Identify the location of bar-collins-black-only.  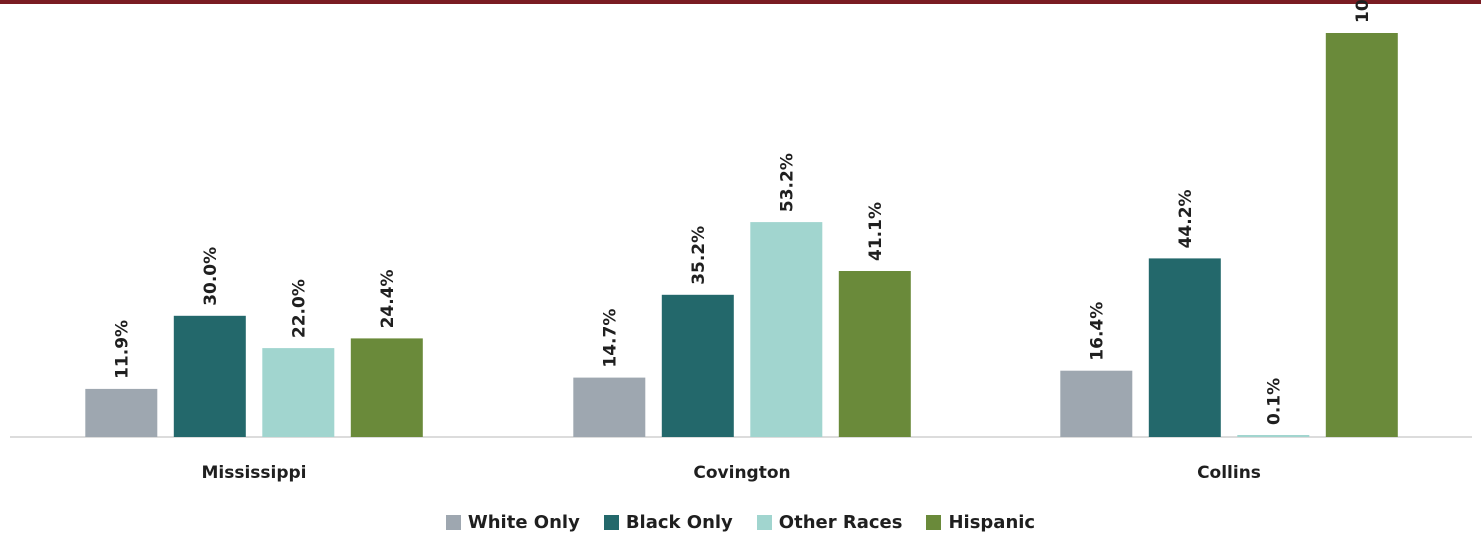
(1184, 347).